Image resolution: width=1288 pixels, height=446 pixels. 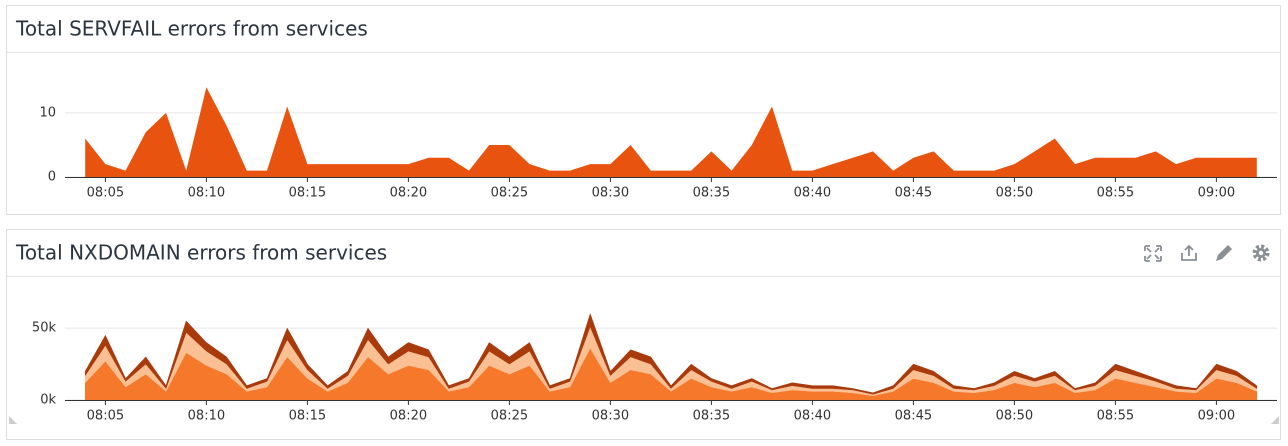 I want to click on y-tick-label: 50k, so click(x=44, y=328).